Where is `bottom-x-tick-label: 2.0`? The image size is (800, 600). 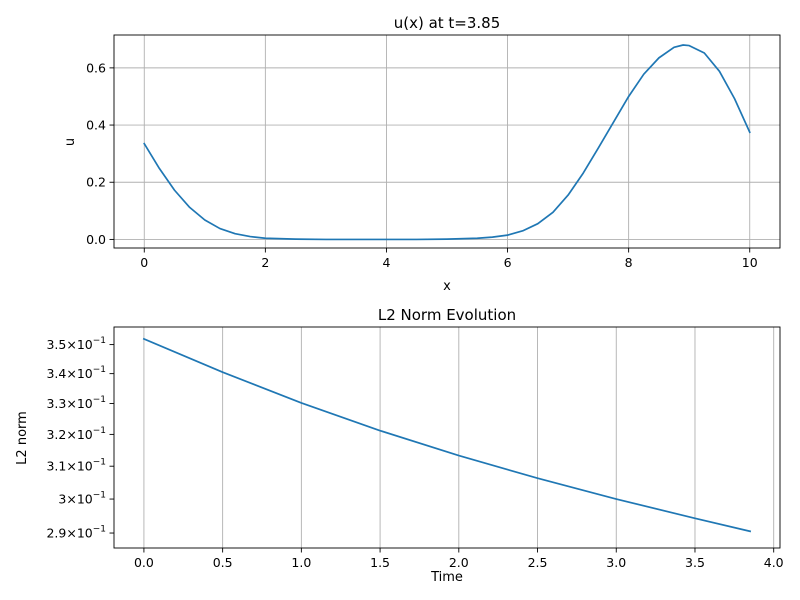
bottom-x-tick-label: 2.0 is located at coordinates (459, 562).